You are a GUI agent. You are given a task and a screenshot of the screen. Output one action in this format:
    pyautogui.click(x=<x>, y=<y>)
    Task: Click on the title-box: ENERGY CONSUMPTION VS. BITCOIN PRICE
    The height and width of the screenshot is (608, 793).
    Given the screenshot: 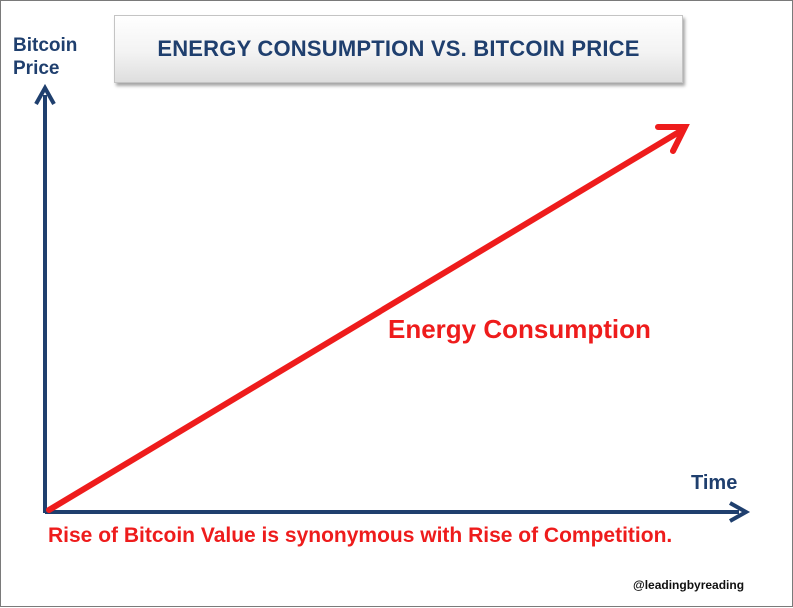 What is the action you would take?
    pyautogui.click(x=398, y=49)
    